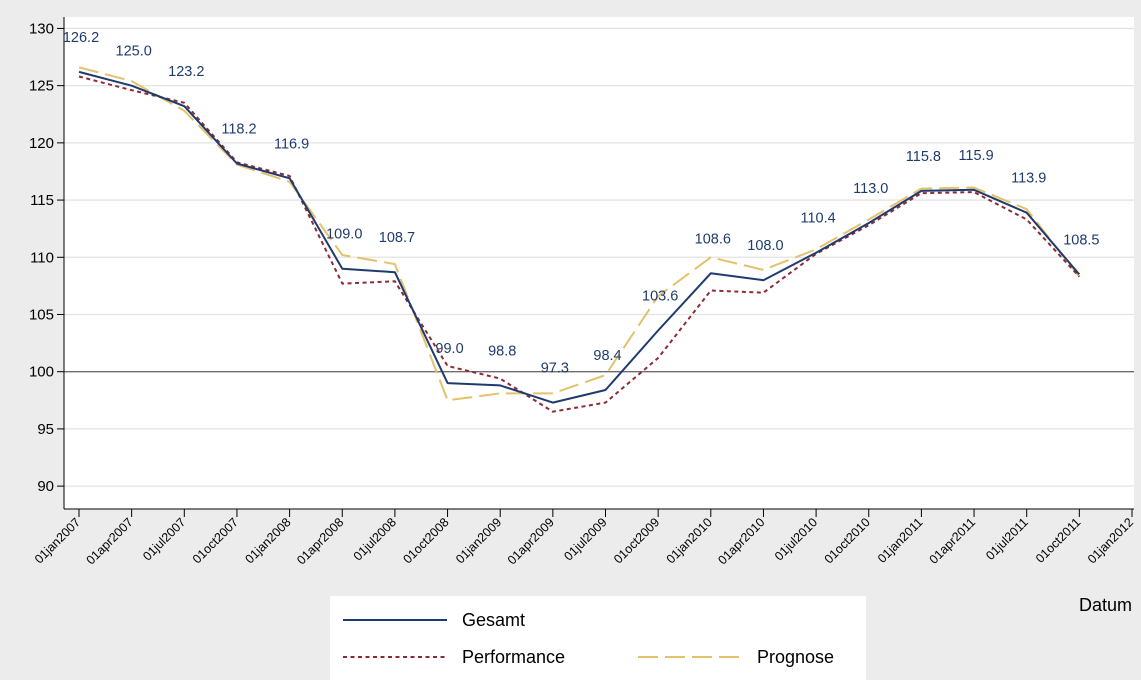 Image resolution: width=1141 pixels, height=680 pixels. I want to click on data-label: 108.6, so click(713, 239).